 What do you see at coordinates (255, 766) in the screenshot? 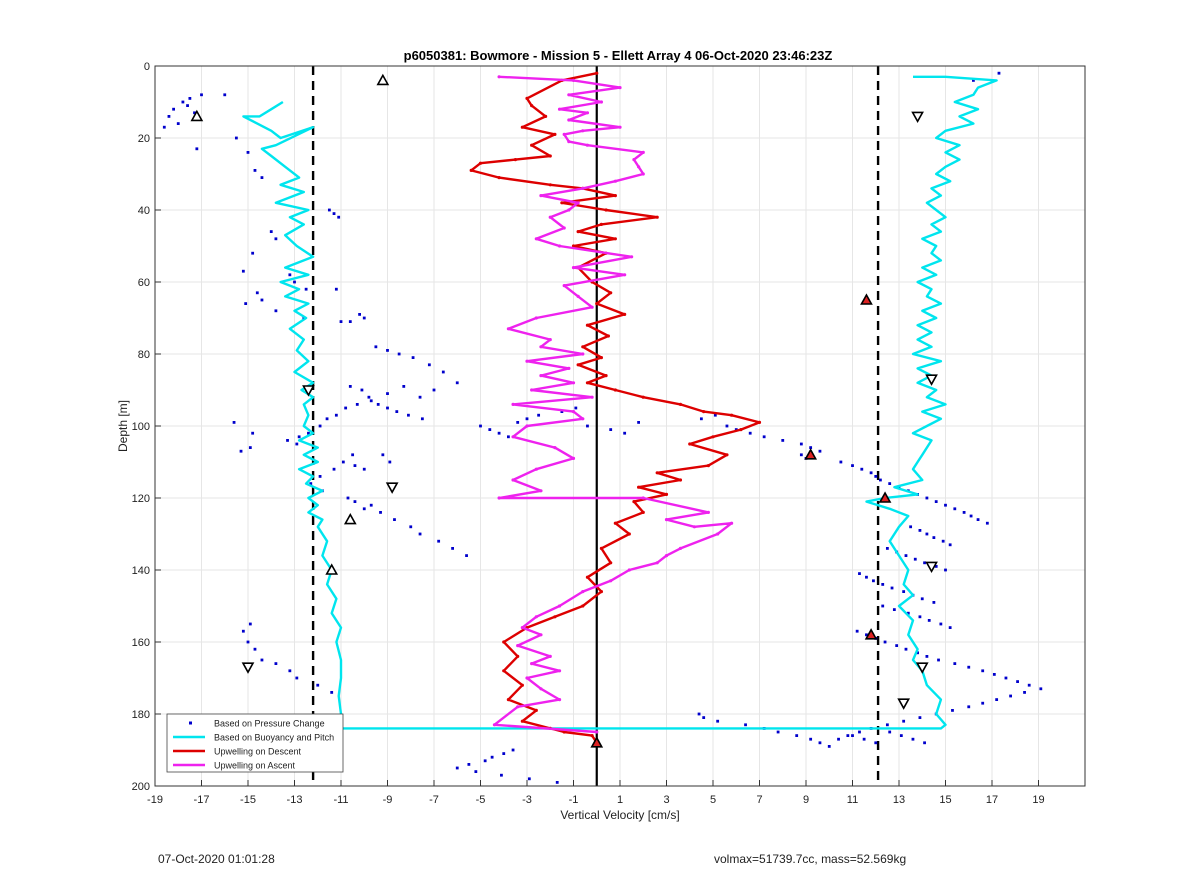
I see `legend-label: Upwelling on Ascent` at bounding box center [255, 766].